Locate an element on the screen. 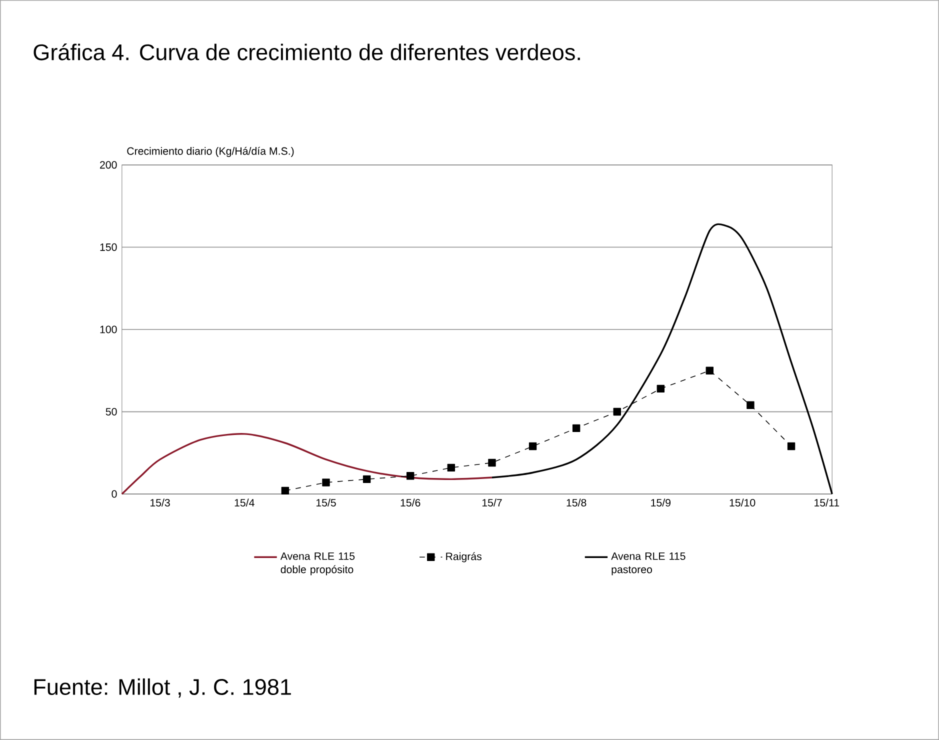 The height and width of the screenshot is (740, 939). x-tick-label: 15/7 is located at coordinates (492, 502).